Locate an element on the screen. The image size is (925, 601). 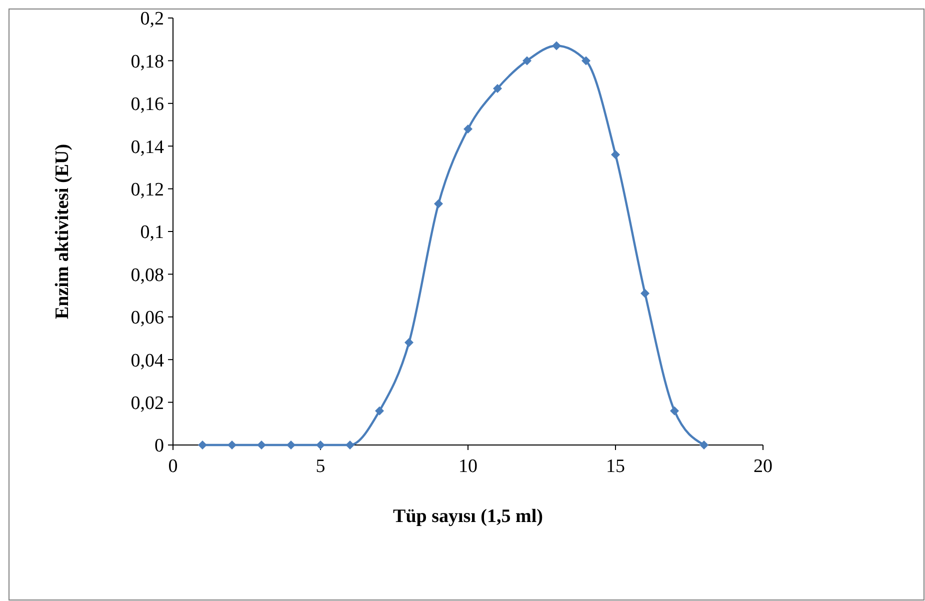
y-tick-label: 0,12 is located at coordinates (147, 189).